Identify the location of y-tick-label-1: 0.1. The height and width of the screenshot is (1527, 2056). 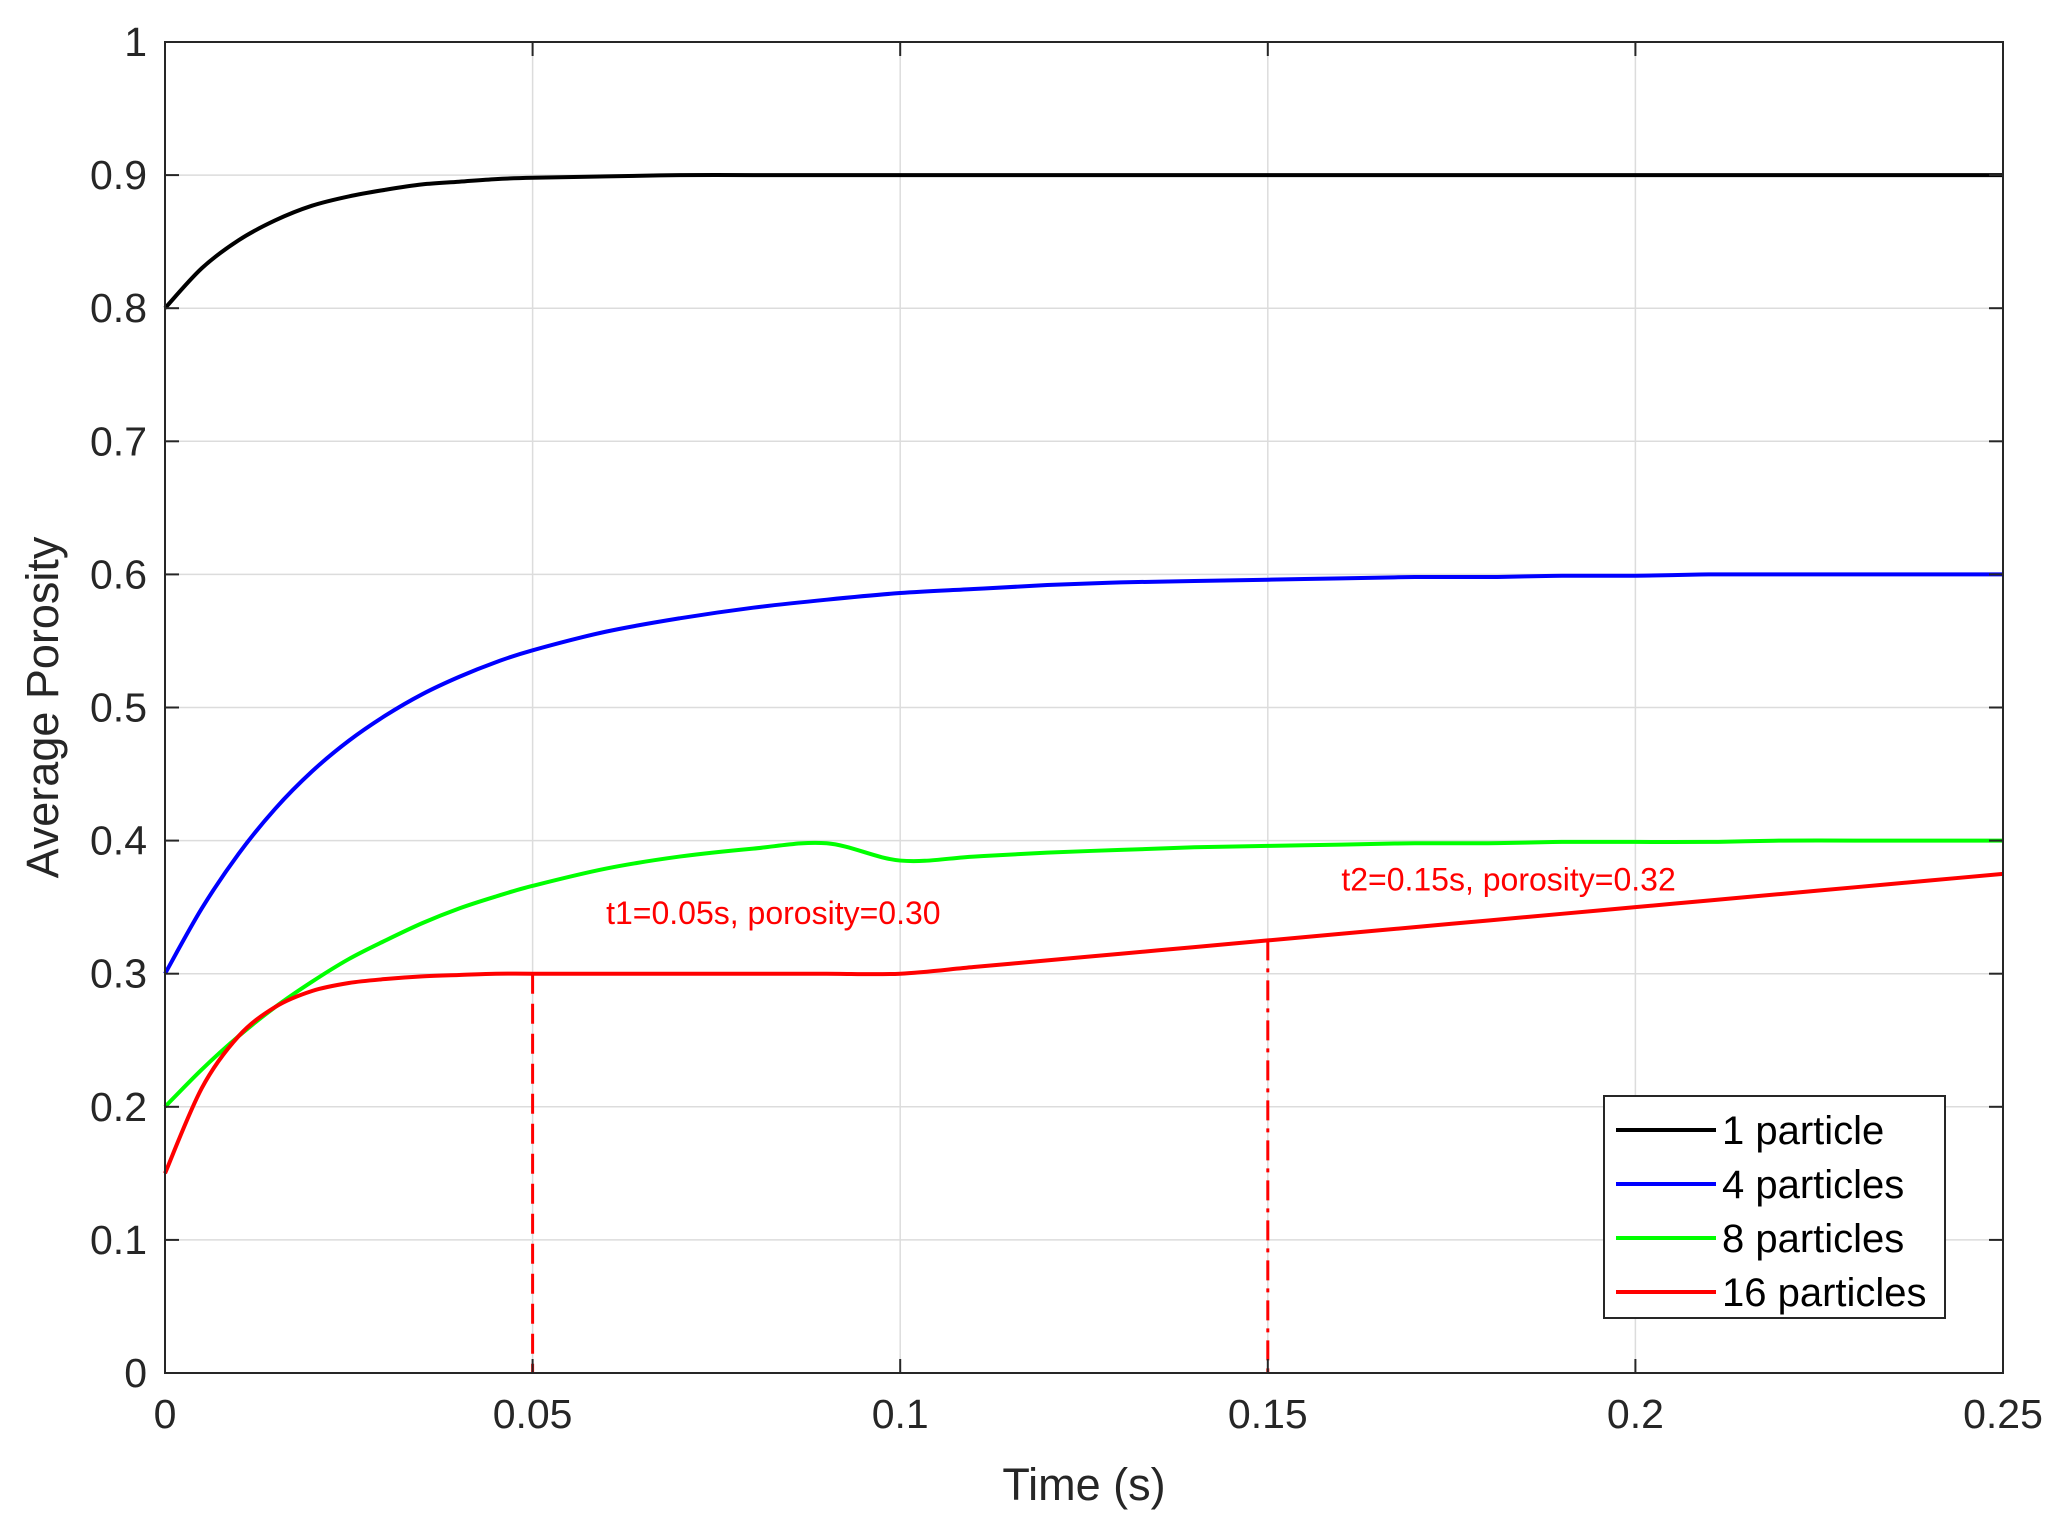
(118, 1240).